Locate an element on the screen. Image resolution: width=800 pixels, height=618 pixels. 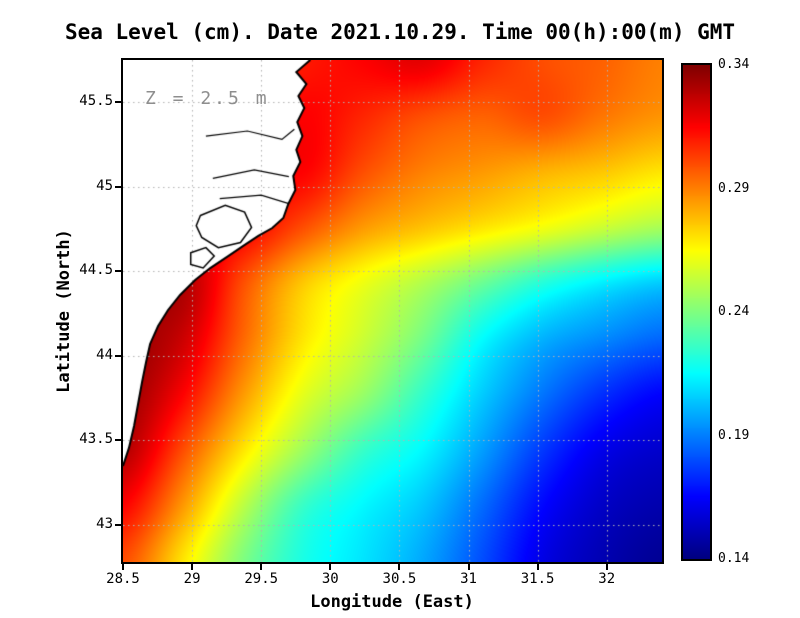
colorbar-tick-label: 0.19 is located at coordinates (734, 435).